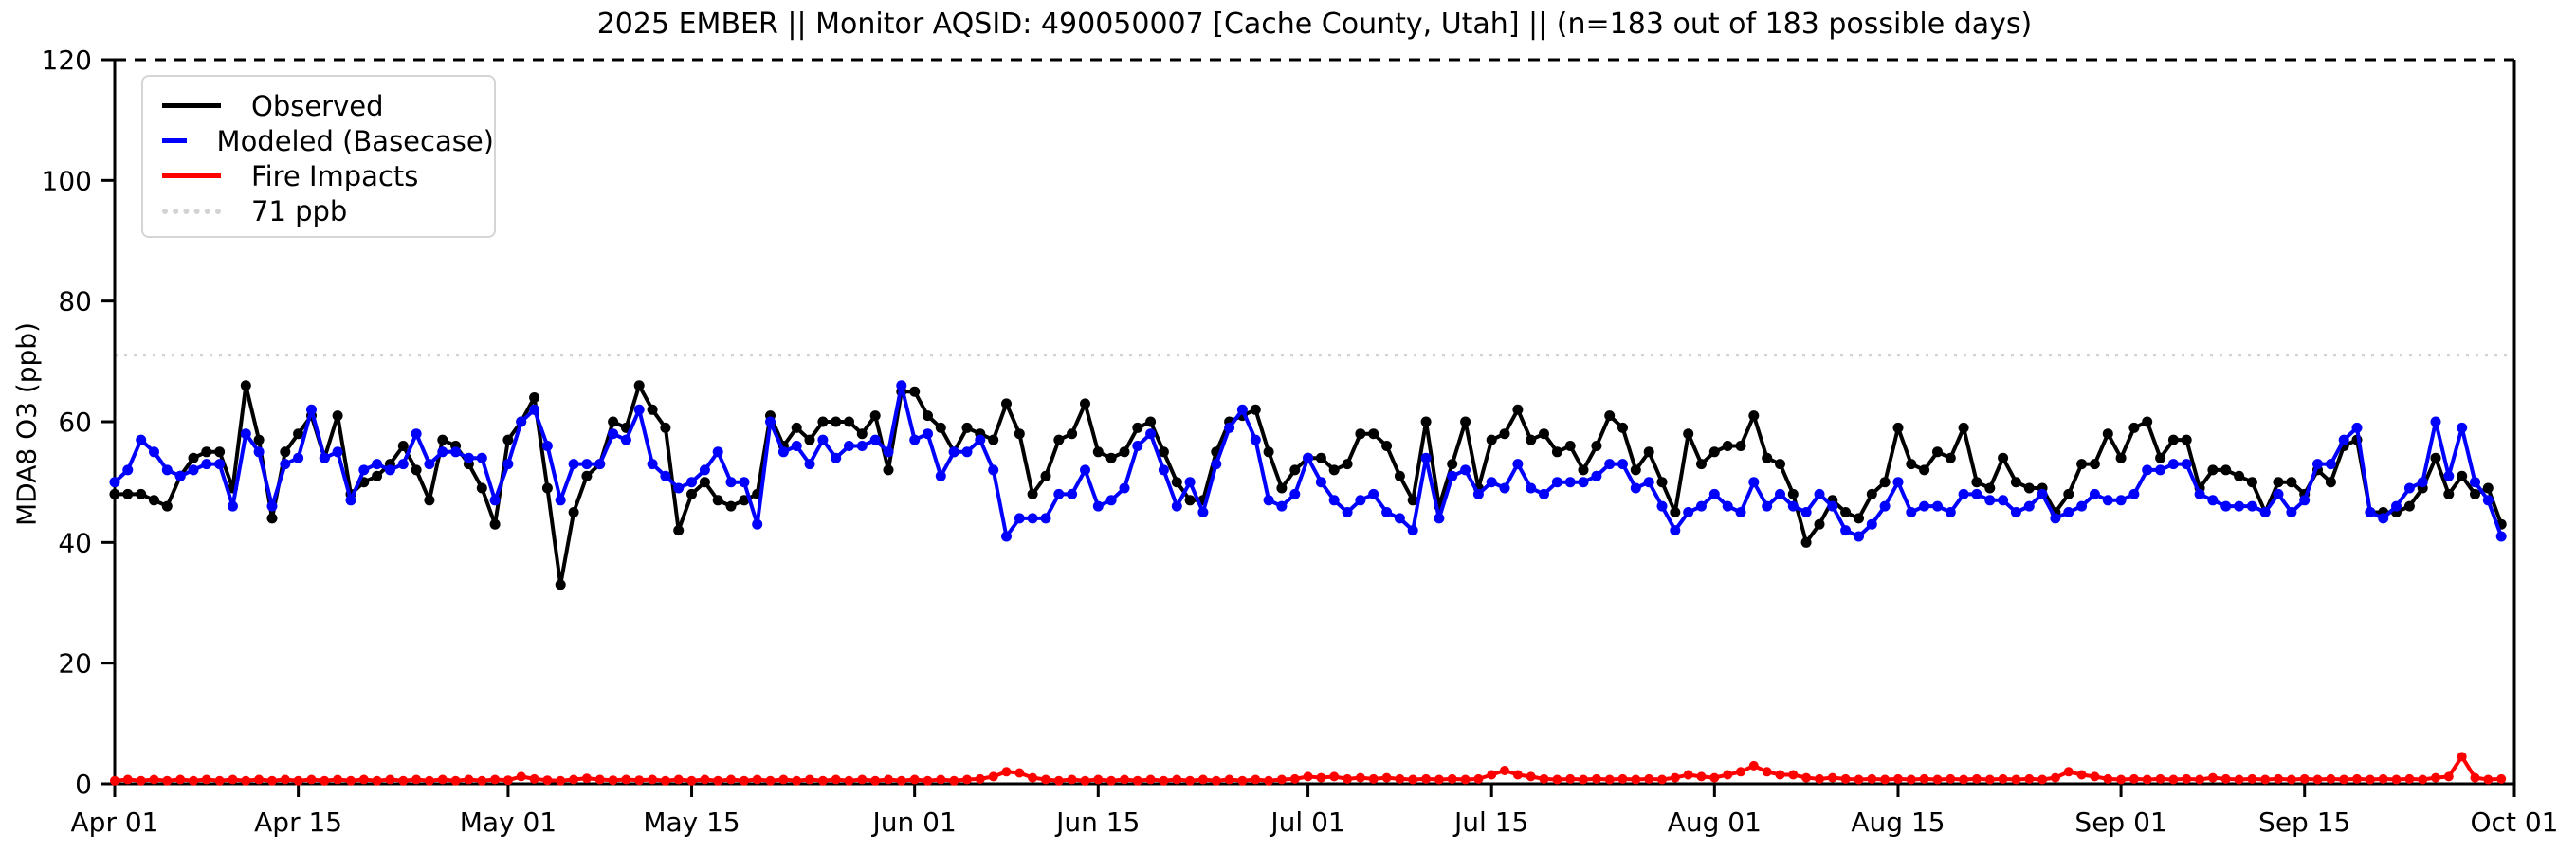  What do you see at coordinates (1306, 822) in the screenshot?
I see `x-tick-label: Jul 01` at bounding box center [1306, 822].